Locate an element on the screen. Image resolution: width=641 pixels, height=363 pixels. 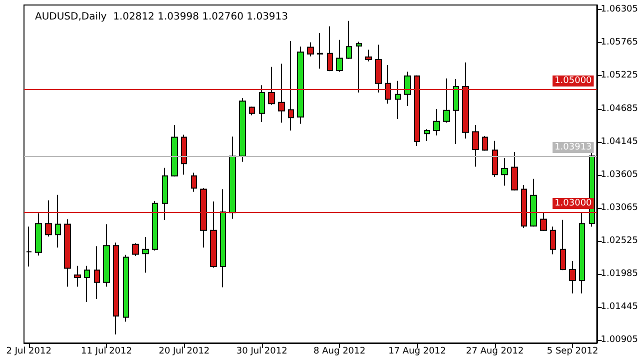
y-tick-label: 1.05225 is located at coordinates (619, 75).